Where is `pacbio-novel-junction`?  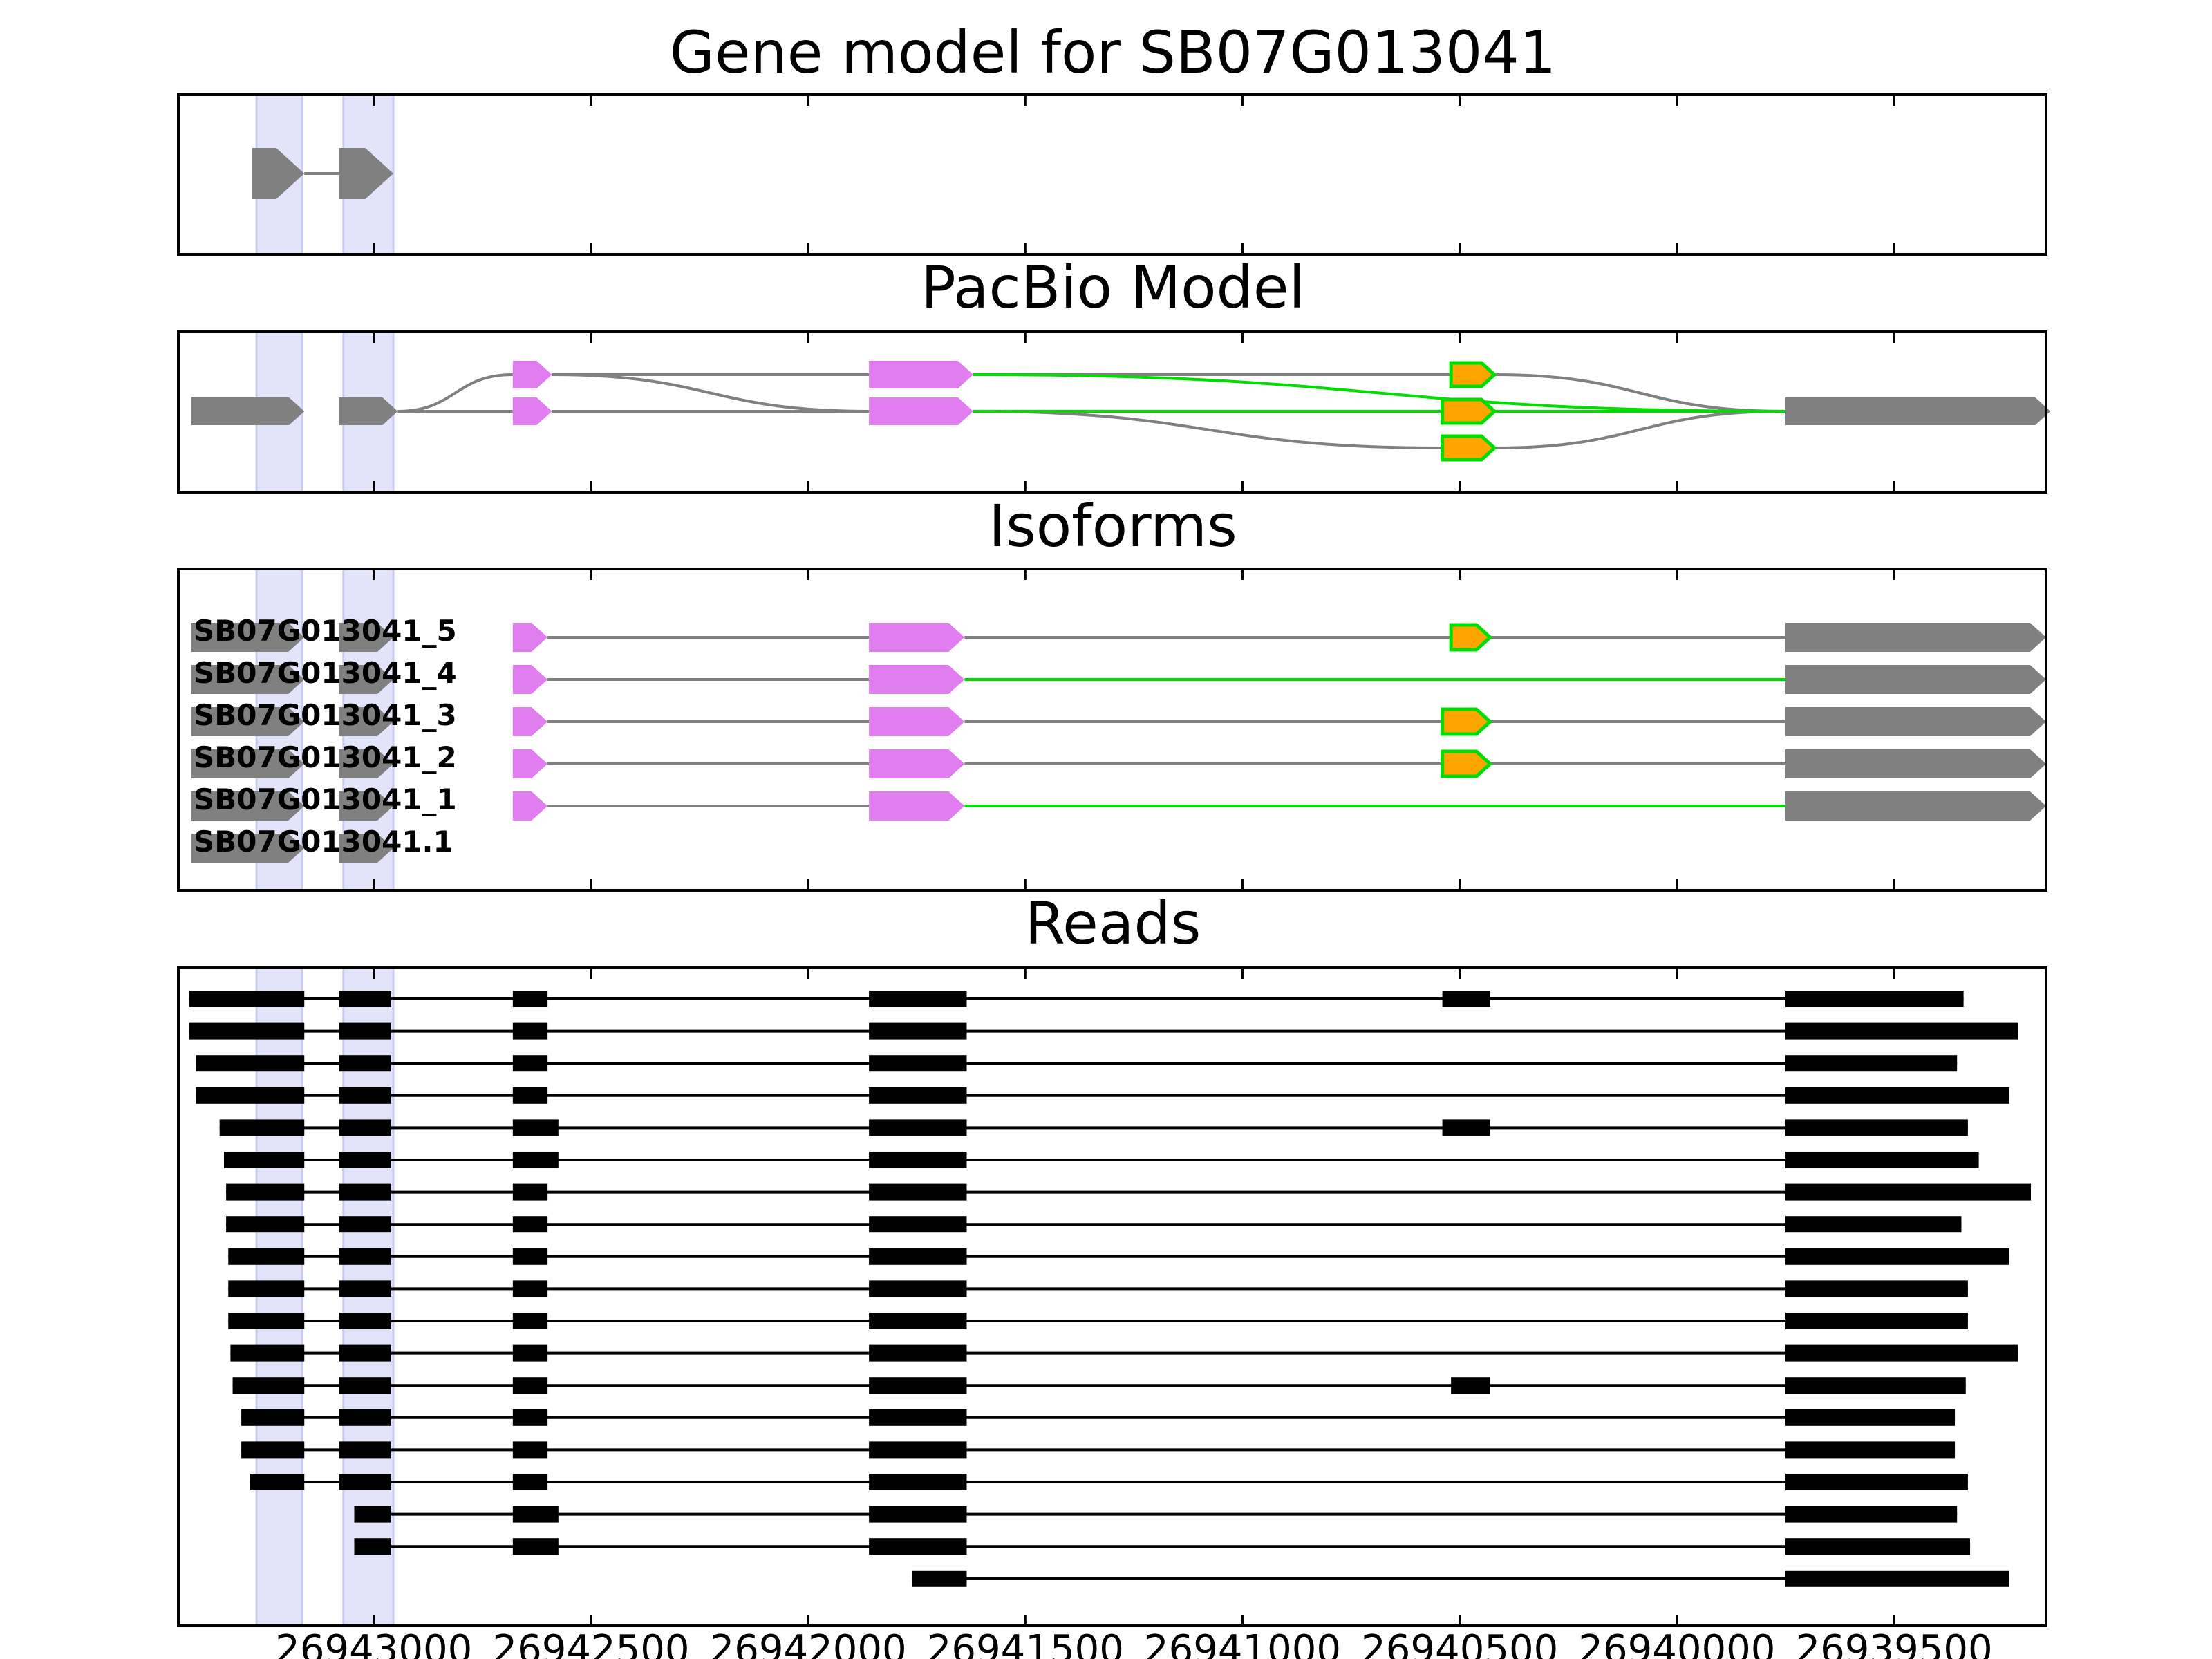
pacbio-novel-junction is located at coordinates (1379, 393).